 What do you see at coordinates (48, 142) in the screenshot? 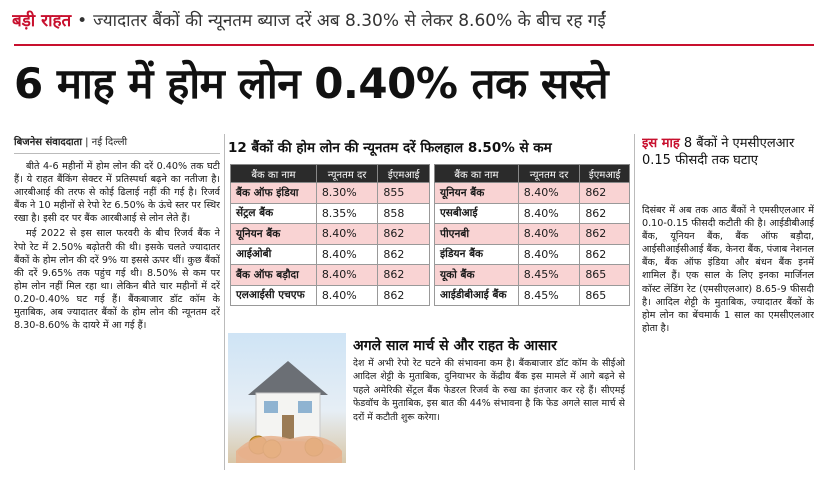
I see `byline-author: बिजनेस संवाददाता` at bounding box center [48, 142].